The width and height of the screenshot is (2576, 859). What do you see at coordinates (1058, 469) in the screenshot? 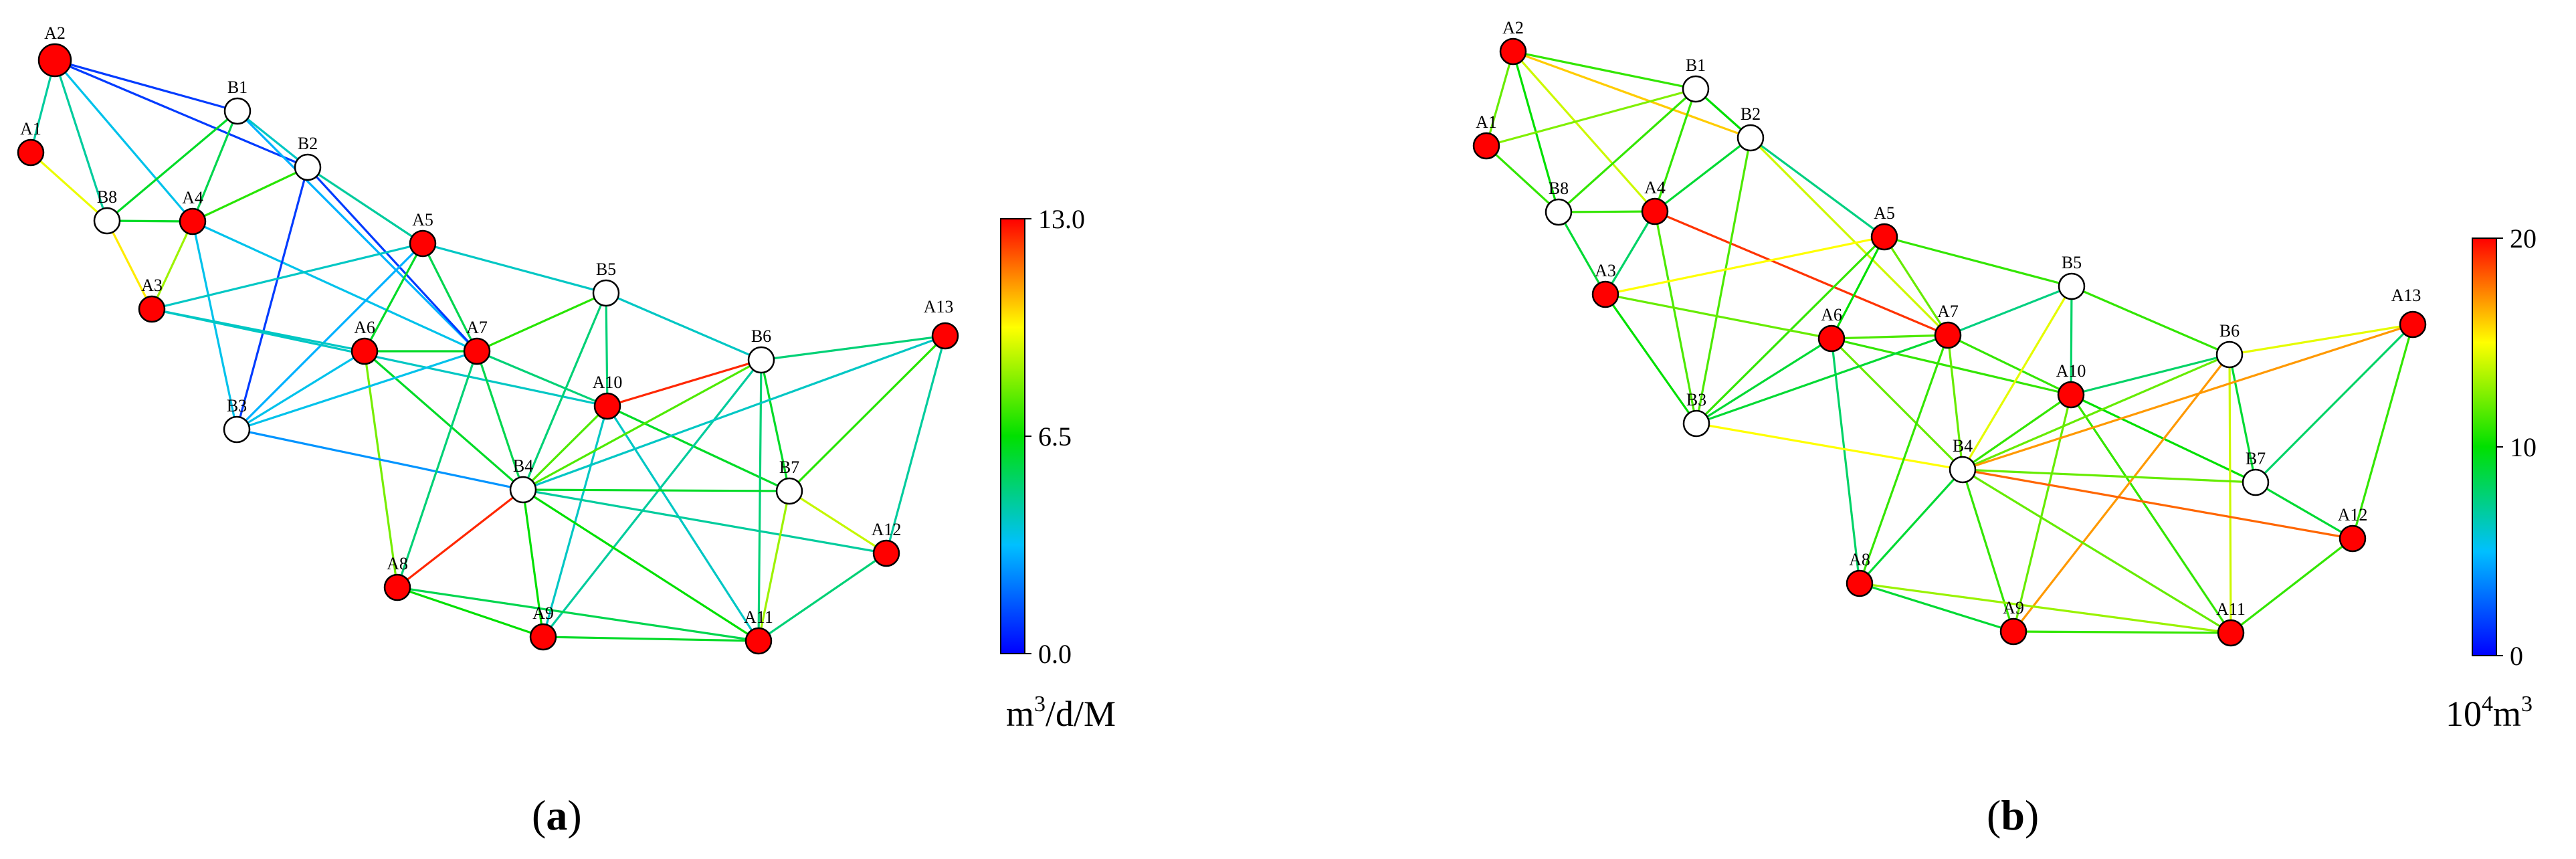
I see `colorbar: 13.0 6.5 0.0 m3/d/M` at bounding box center [1058, 469].